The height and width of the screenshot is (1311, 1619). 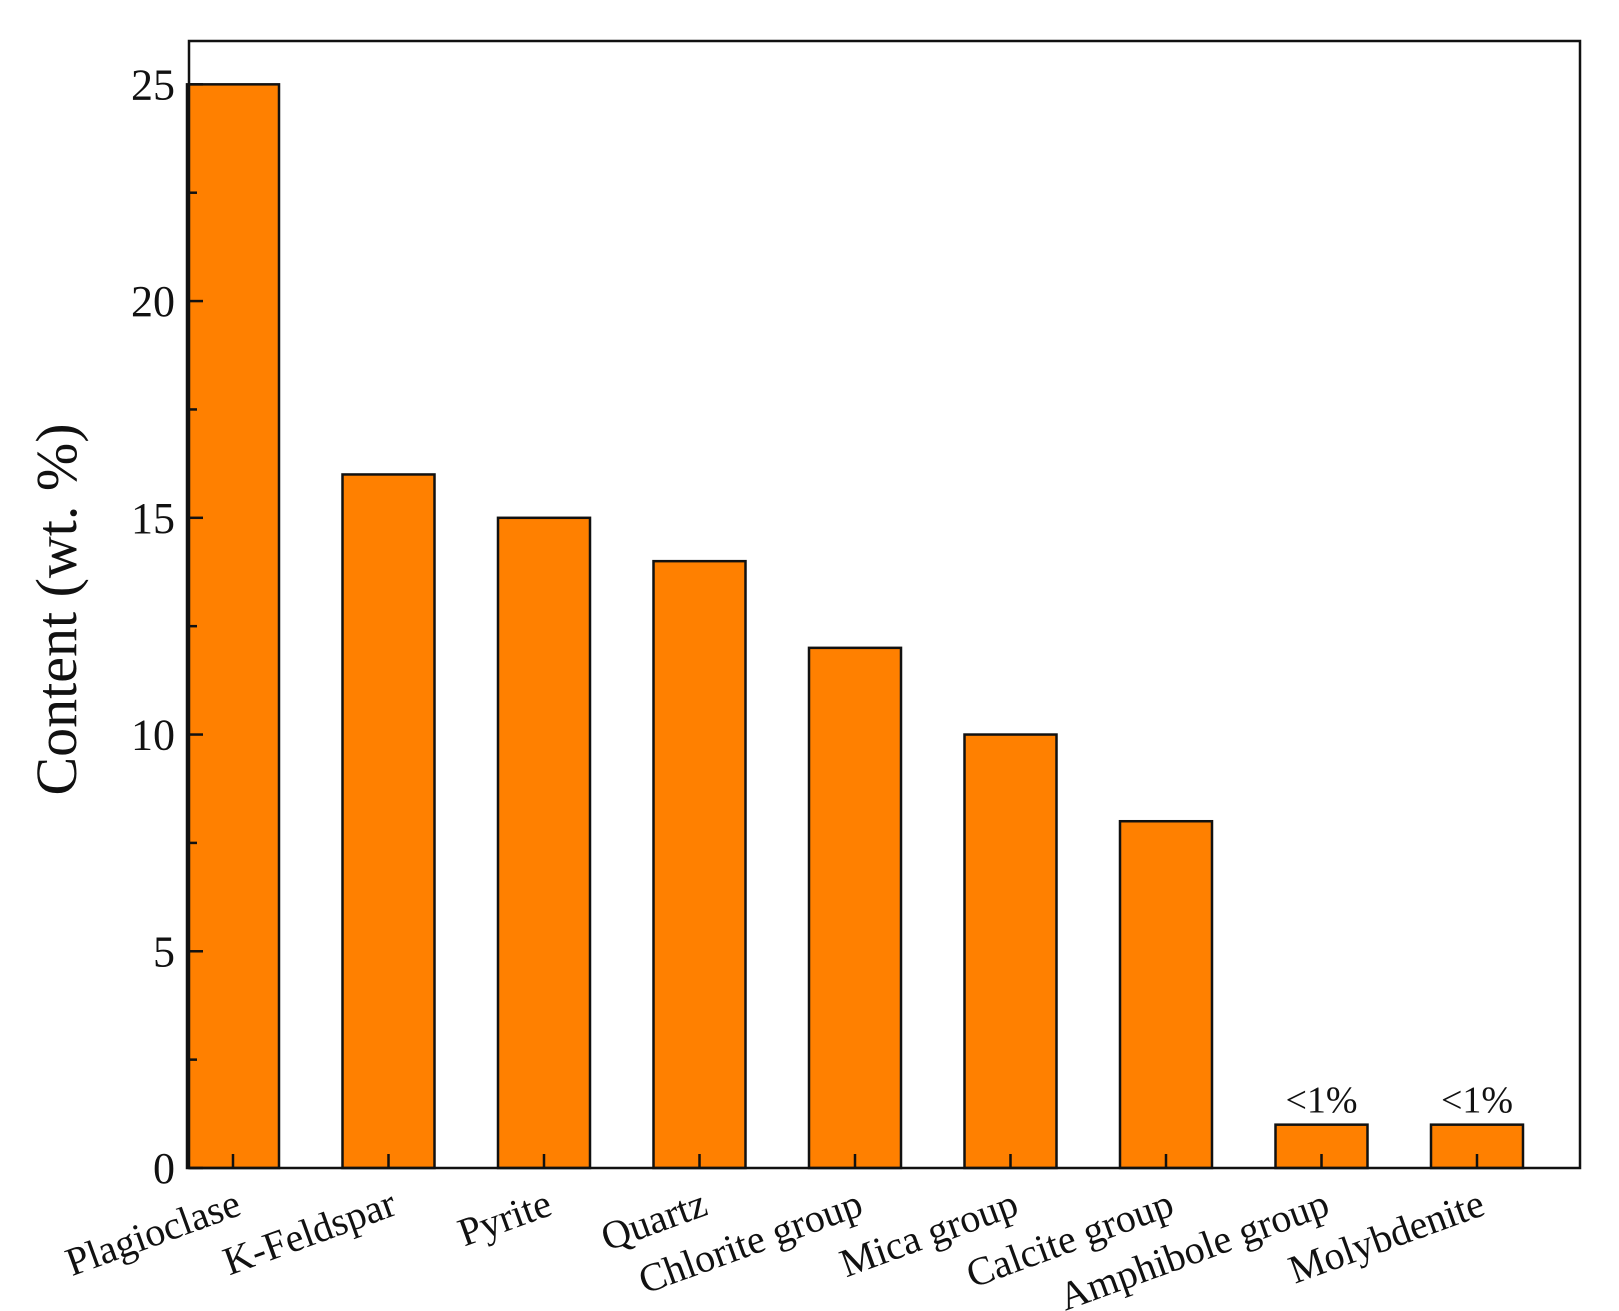 I want to click on y-tick-labels: 0 5 10 15 20 25, so click(x=153, y=626).